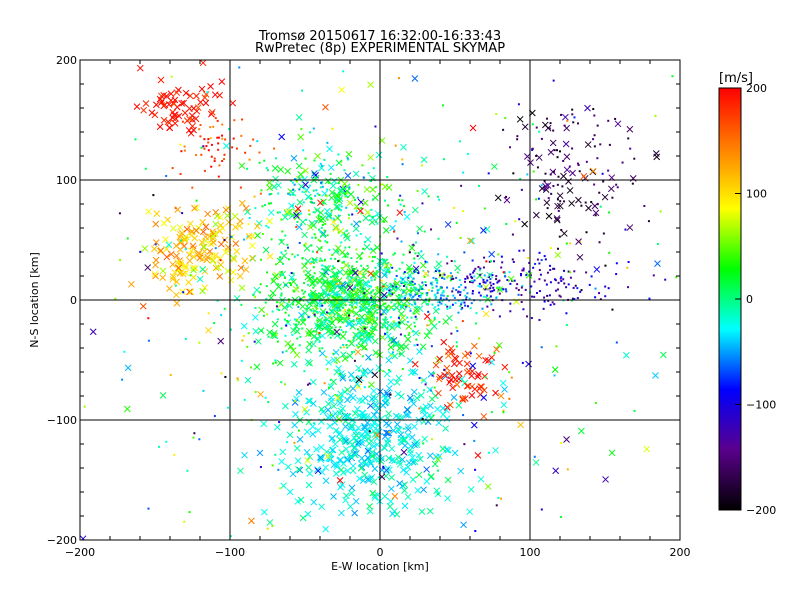 The height and width of the screenshot is (600, 800). What do you see at coordinates (756, 194) in the screenshot?
I see `colorbar-tick-label: 100` at bounding box center [756, 194].